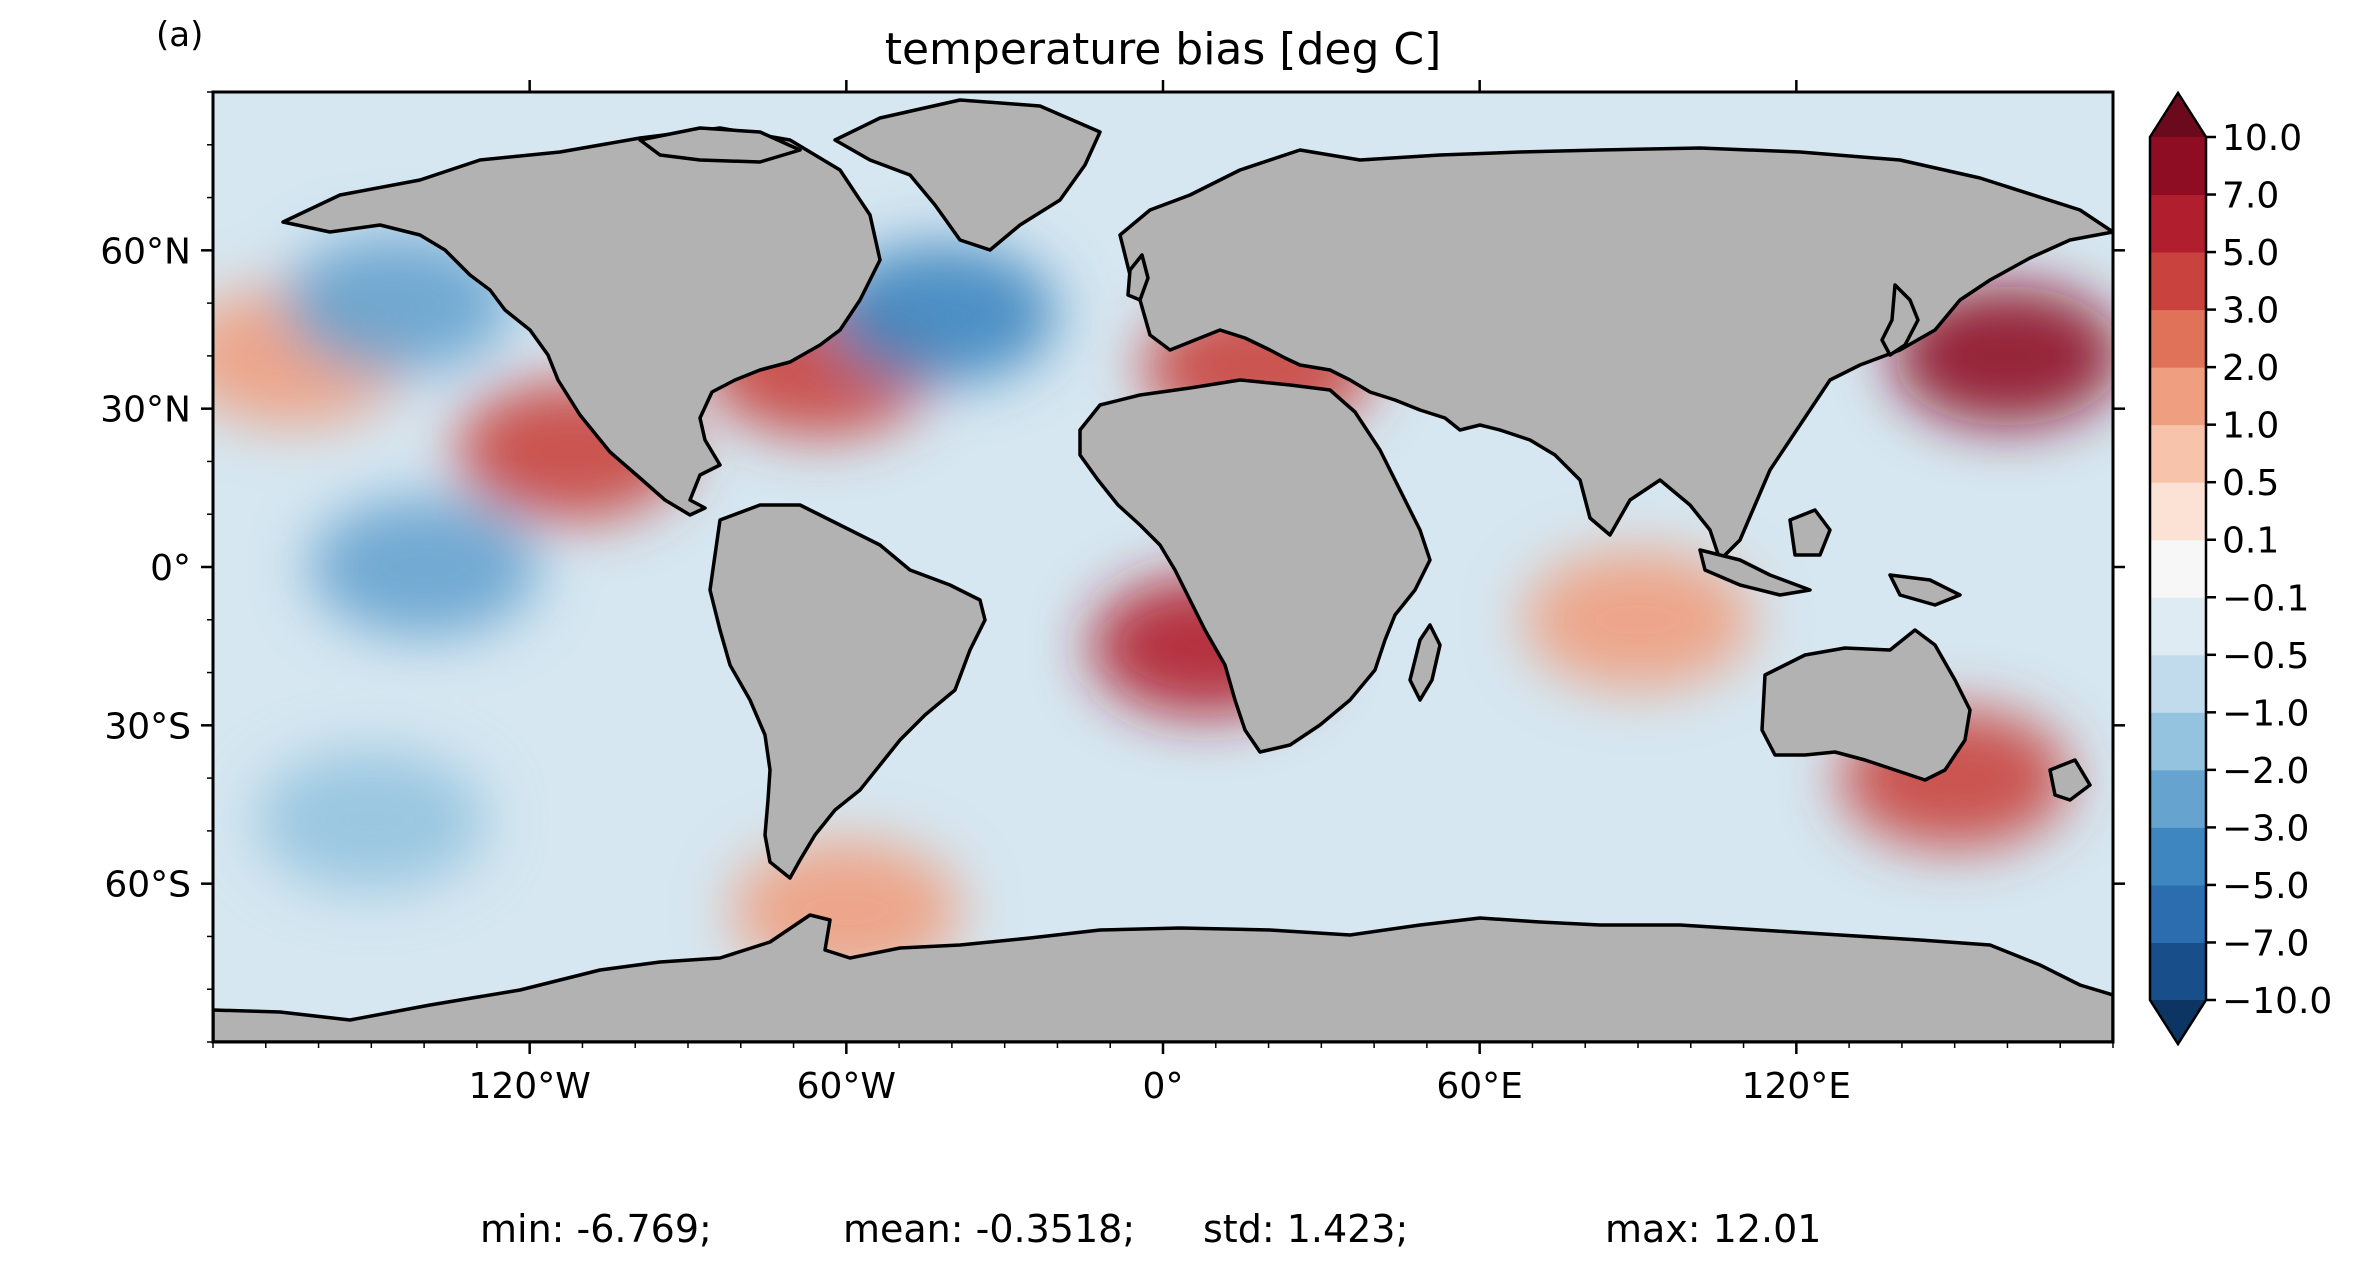 Image resolution: width=2362 pixels, height=1263 pixels. Describe the element at coordinates (847, 691) in the screenshot. I see `land-south-america` at that location.